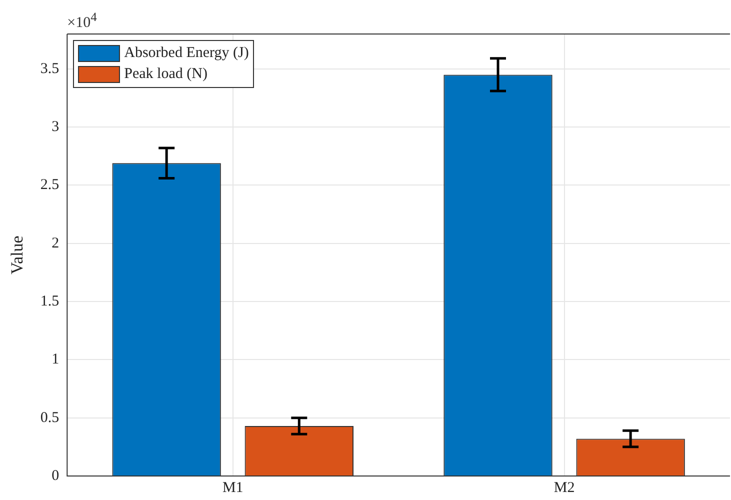 The image size is (731, 500). I want to click on legend-label: Peak load (N), so click(166, 74).